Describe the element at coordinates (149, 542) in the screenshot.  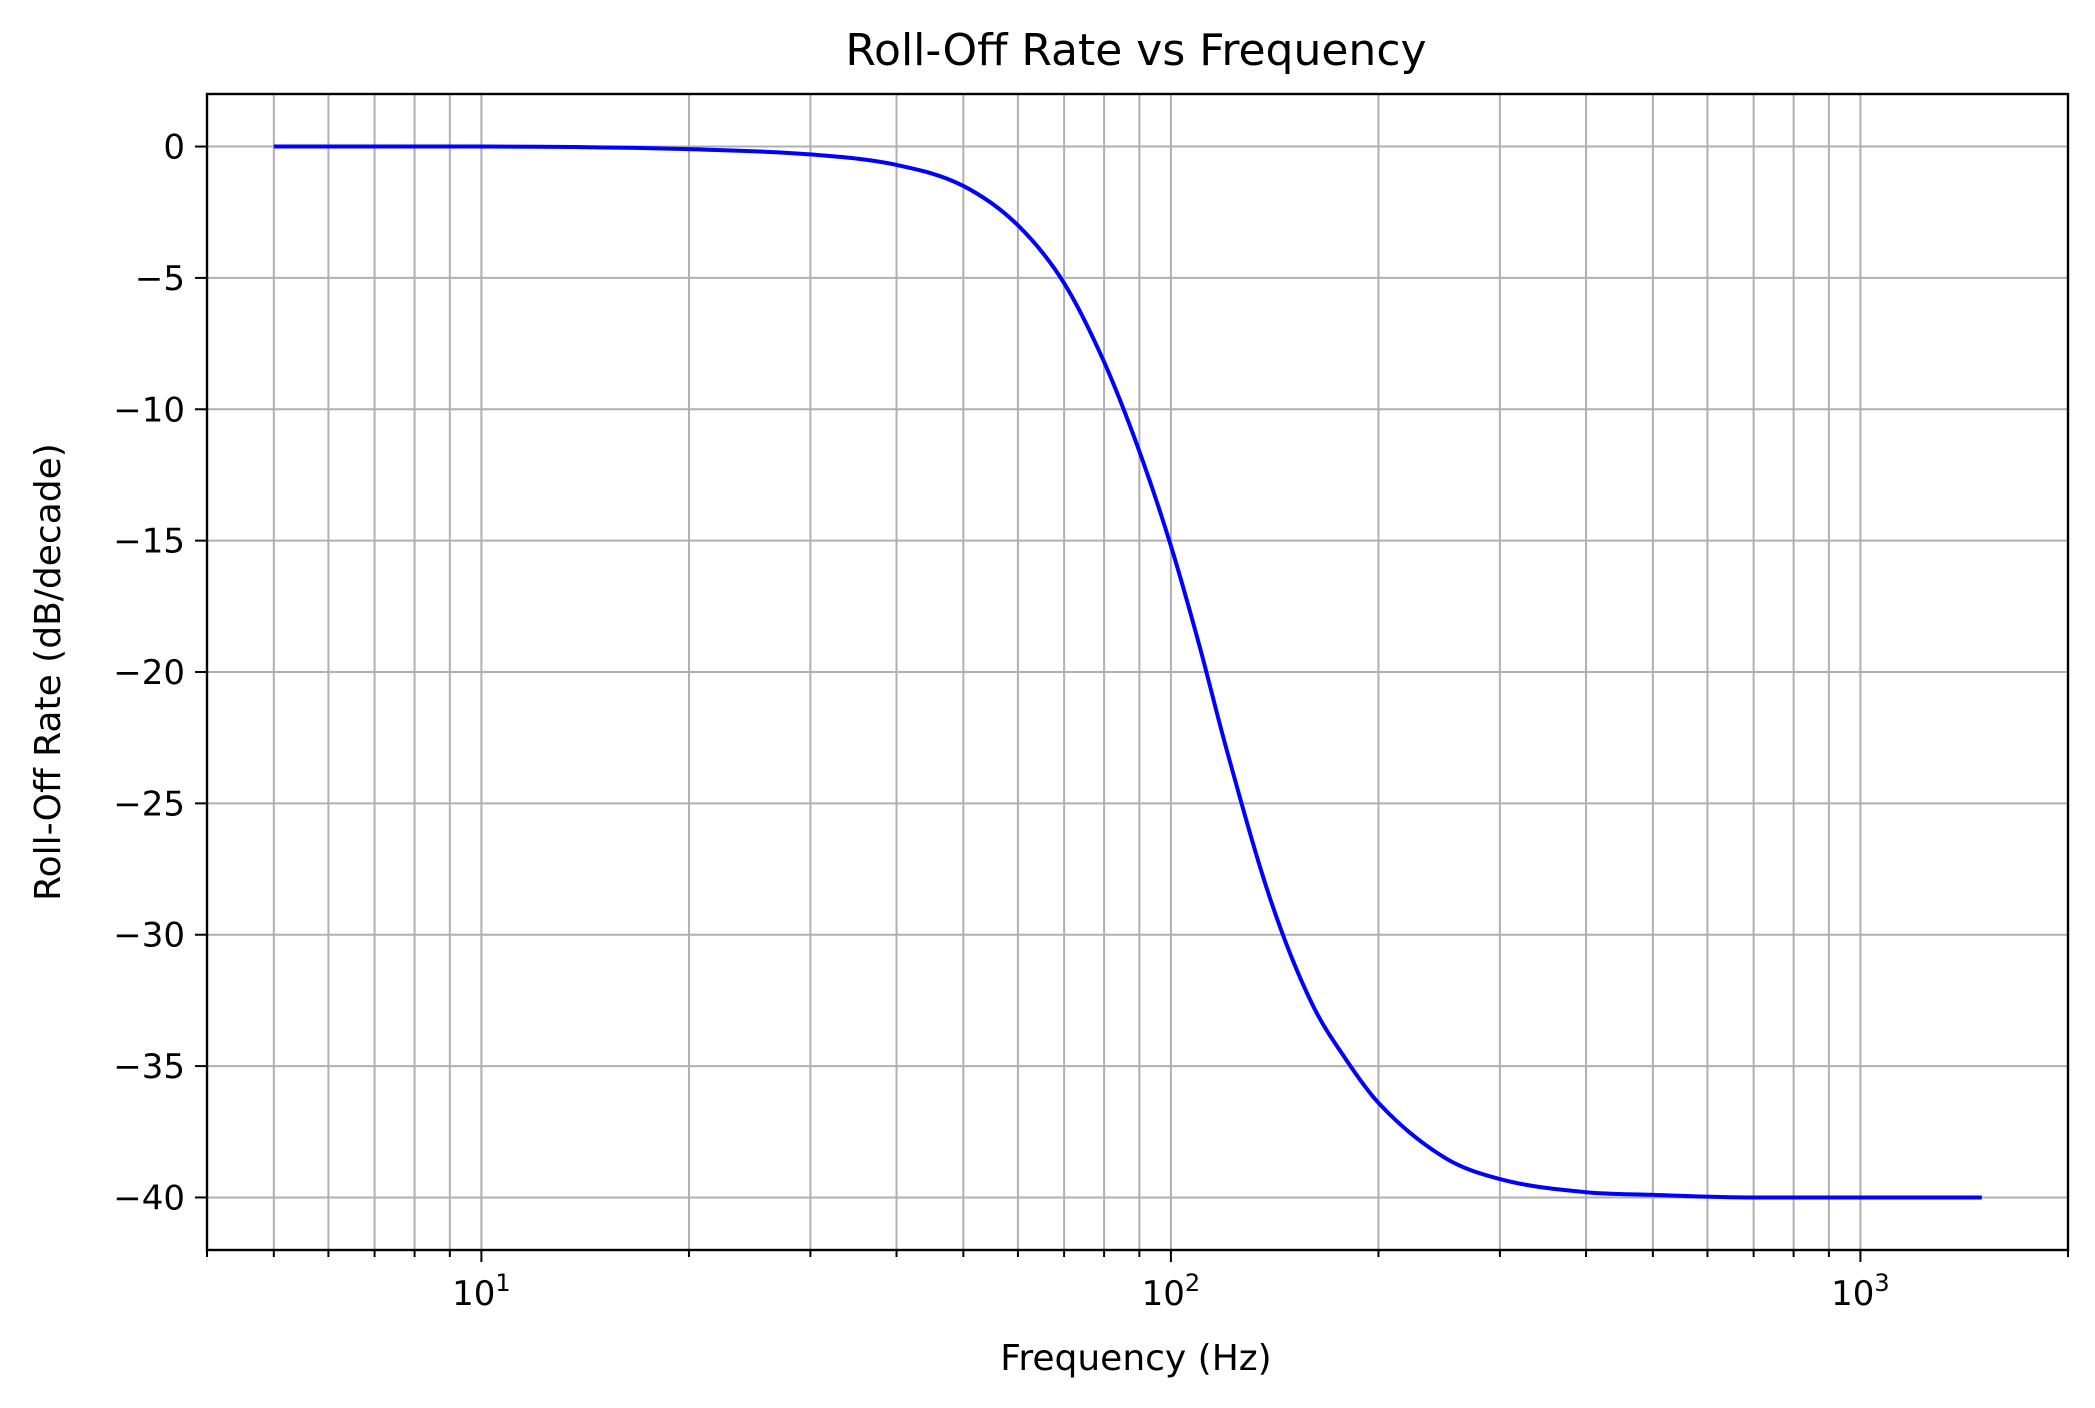
I see `y-tick-label: −15` at that location.